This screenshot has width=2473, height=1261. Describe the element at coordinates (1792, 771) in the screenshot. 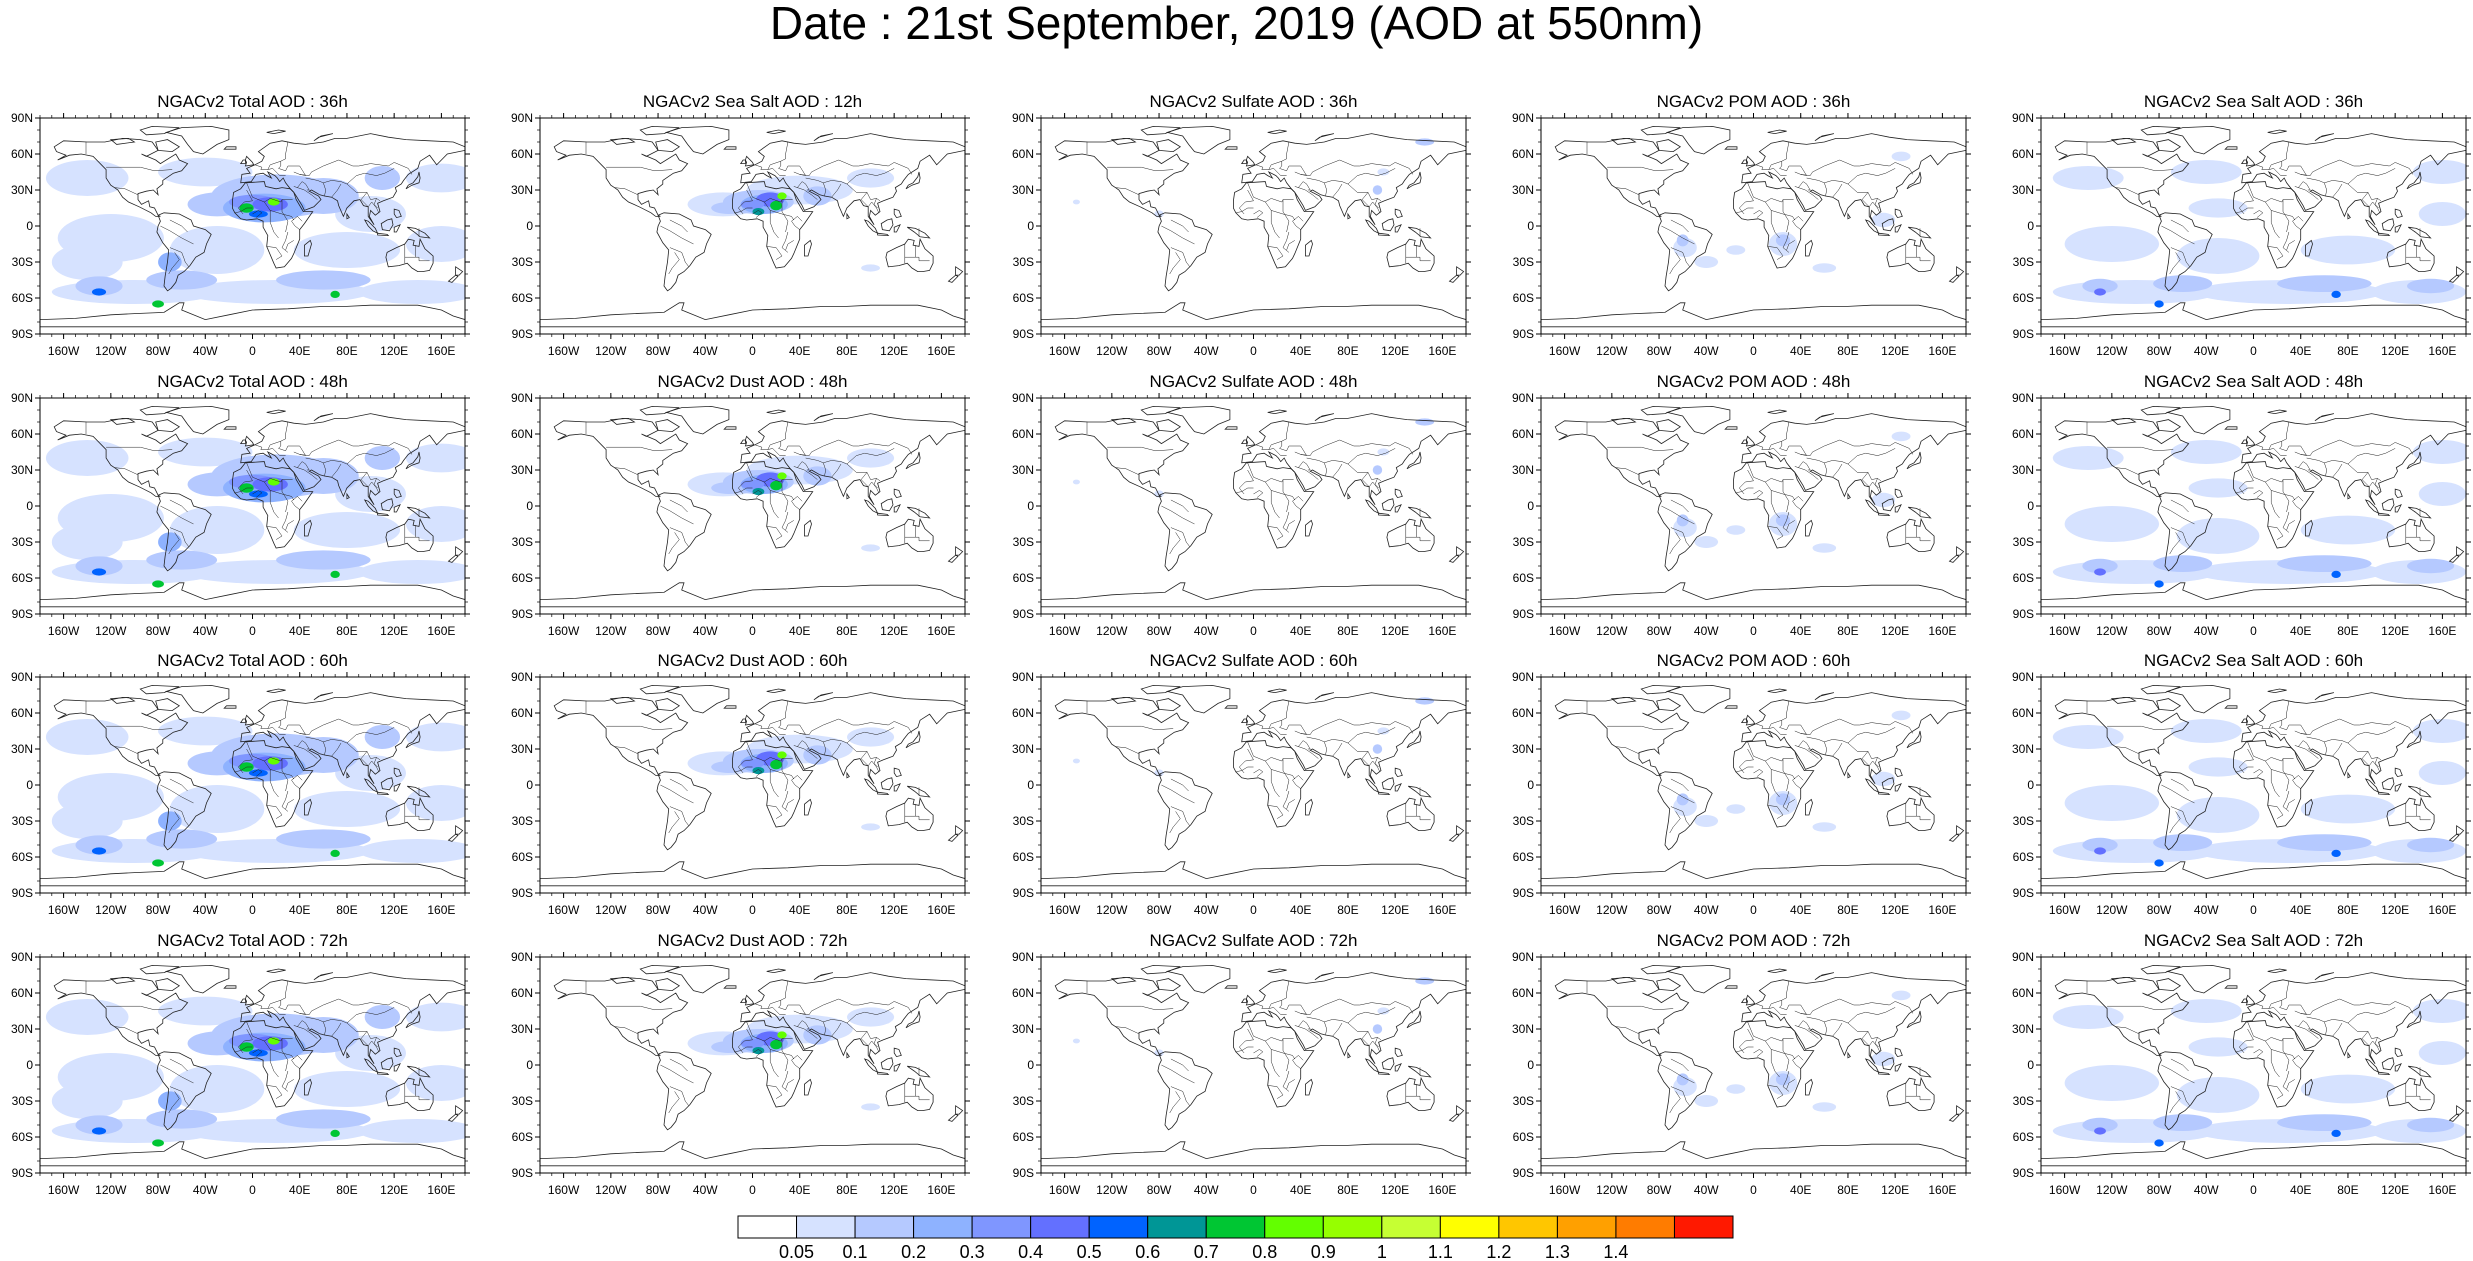

I see `aod-field` at that location.